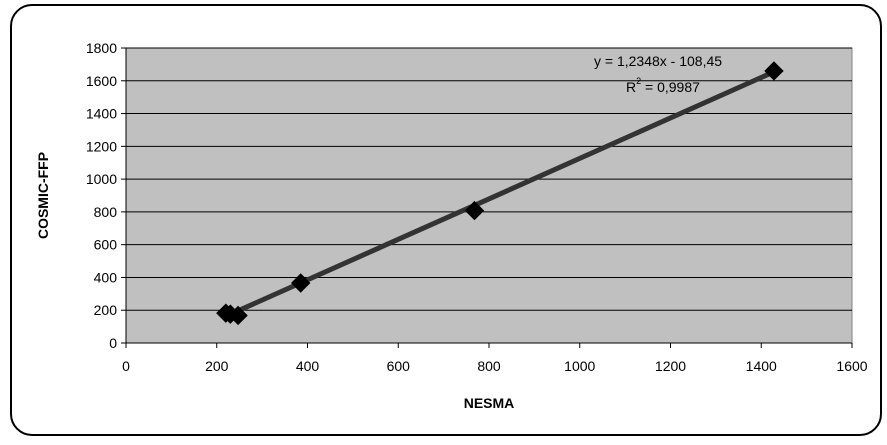 Image resolution: width=887 pixels, height=445 pixels. Describe the element at coordinates (113, 343) in the screenshot. I see `y-tick-label: 0` at that location.